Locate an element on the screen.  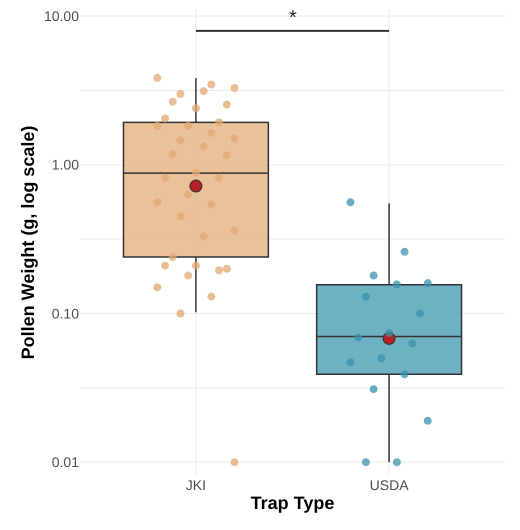
x-axis-title: Trap Type is located at coordinates (292, 503).